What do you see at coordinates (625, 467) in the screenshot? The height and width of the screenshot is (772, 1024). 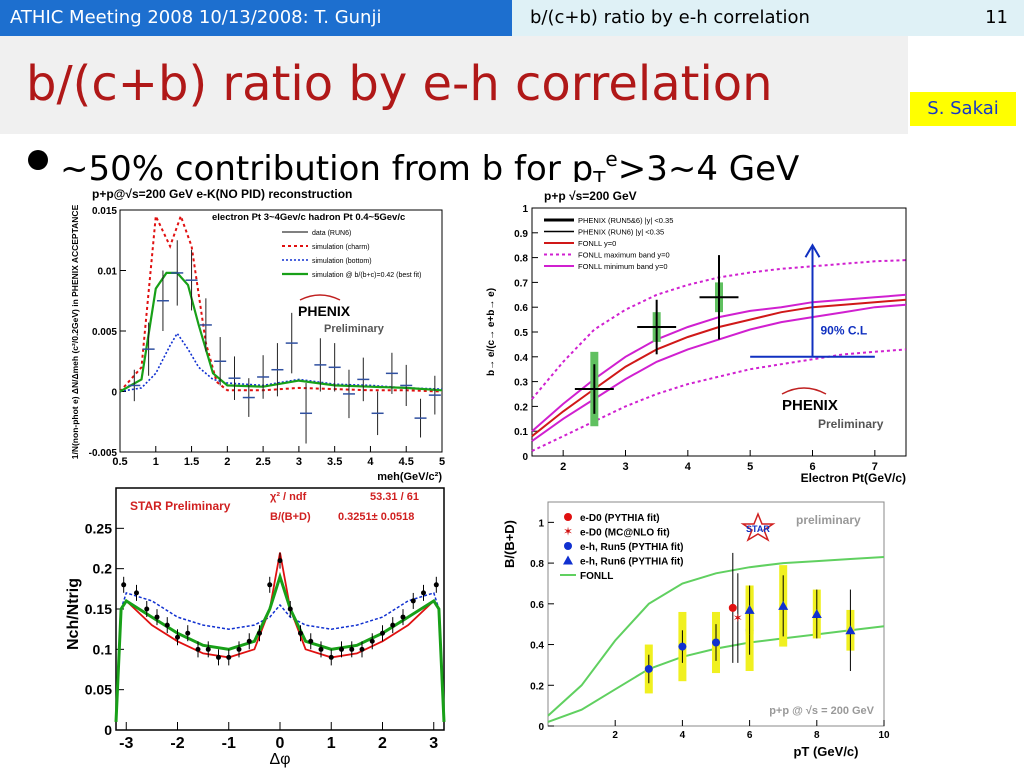 I see `x-tick-label: 3` at bounding box center [625, 467].